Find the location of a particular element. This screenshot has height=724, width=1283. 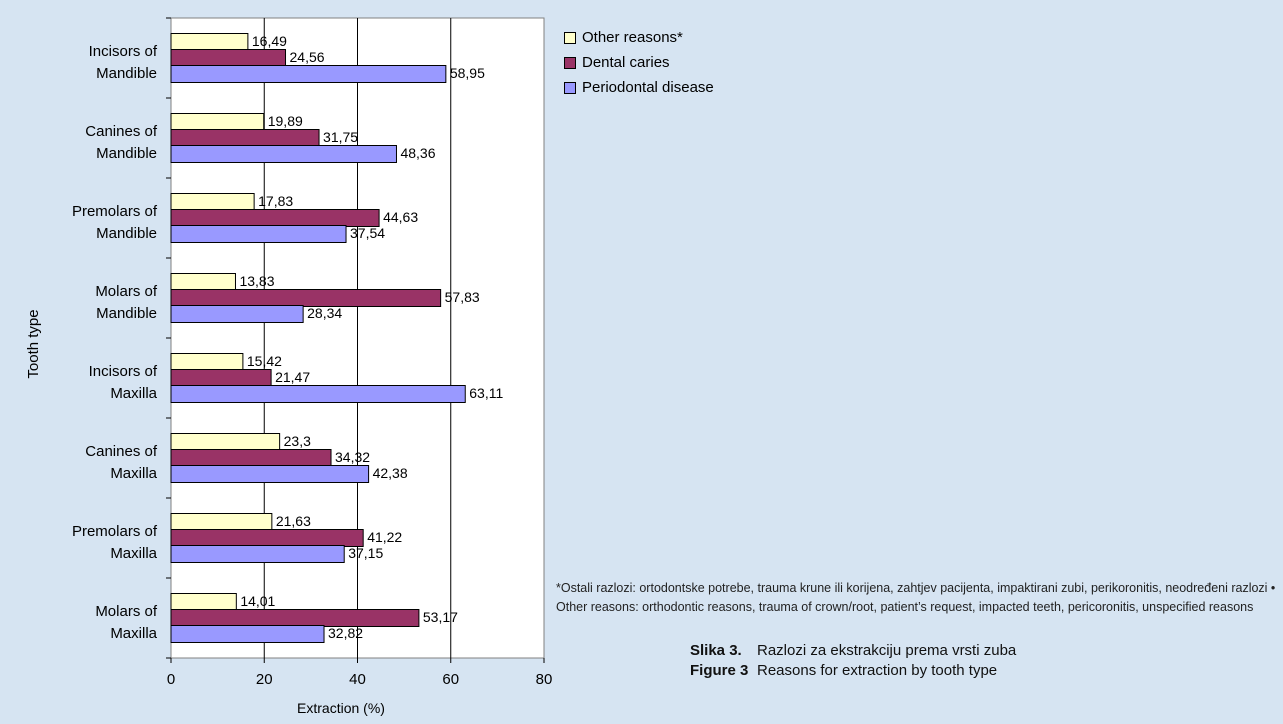

bar-value-label: 14,01 is located at coordinates (257, 601).